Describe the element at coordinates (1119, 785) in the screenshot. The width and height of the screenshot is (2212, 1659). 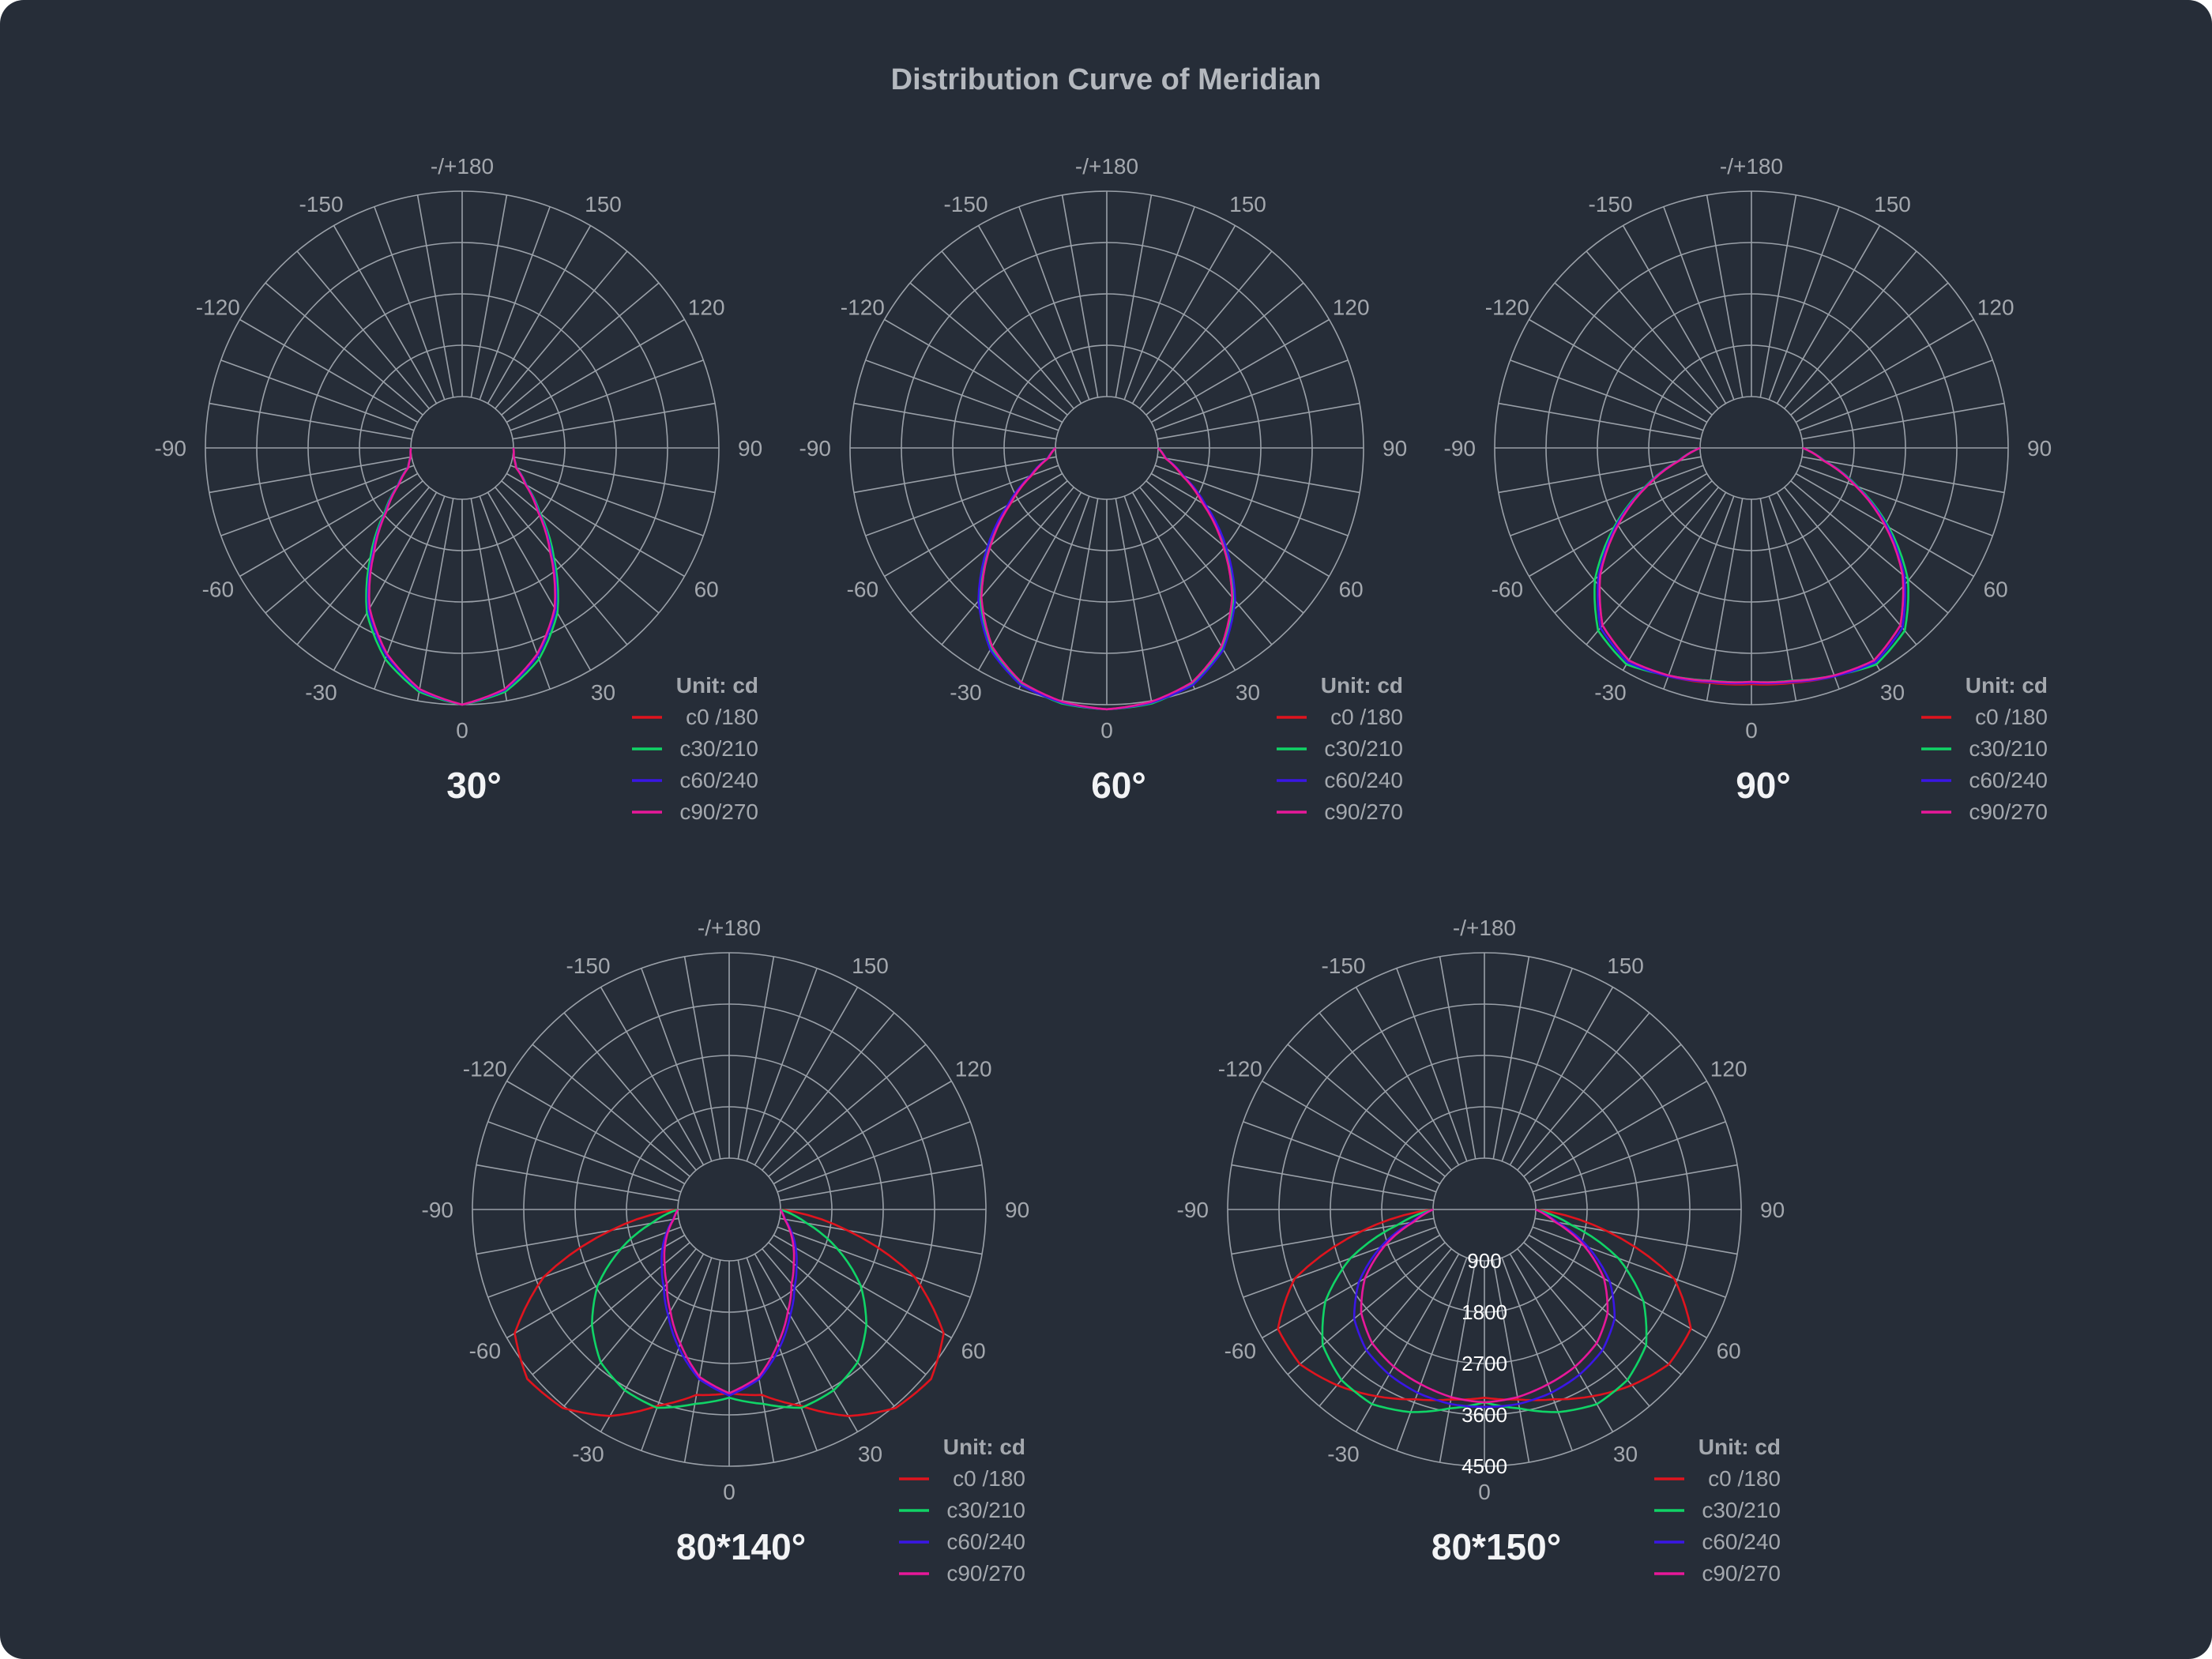
I see `chart-title: 60°` at that location.